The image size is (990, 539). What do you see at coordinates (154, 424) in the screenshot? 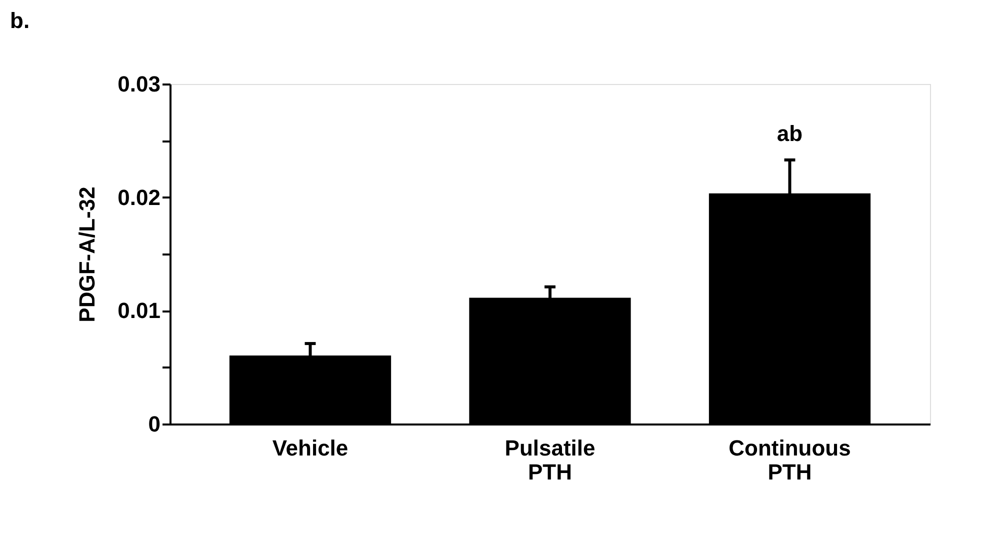
I see `y-tick-label: 0` at bounding box center [154, 424].